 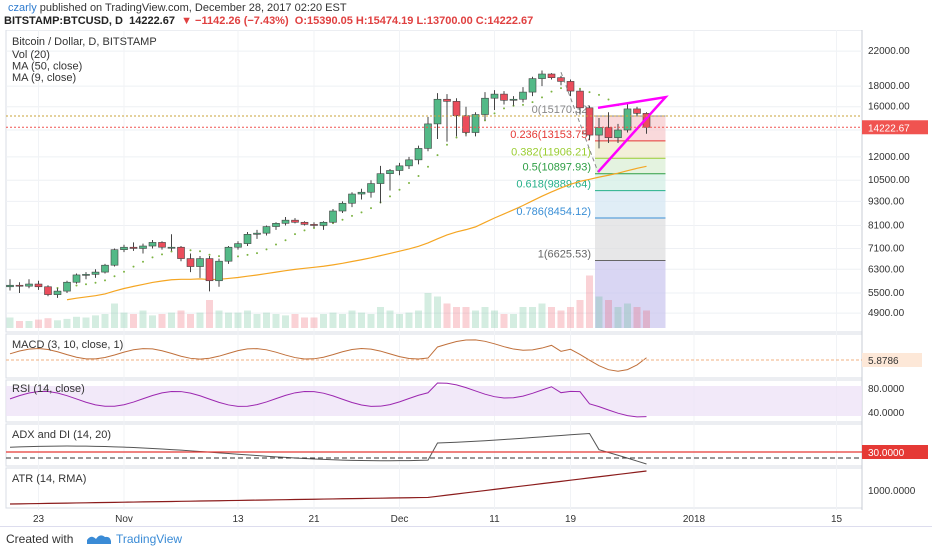 I want to click on y-tick-label: 6300.00, so click(x=886, y=269).